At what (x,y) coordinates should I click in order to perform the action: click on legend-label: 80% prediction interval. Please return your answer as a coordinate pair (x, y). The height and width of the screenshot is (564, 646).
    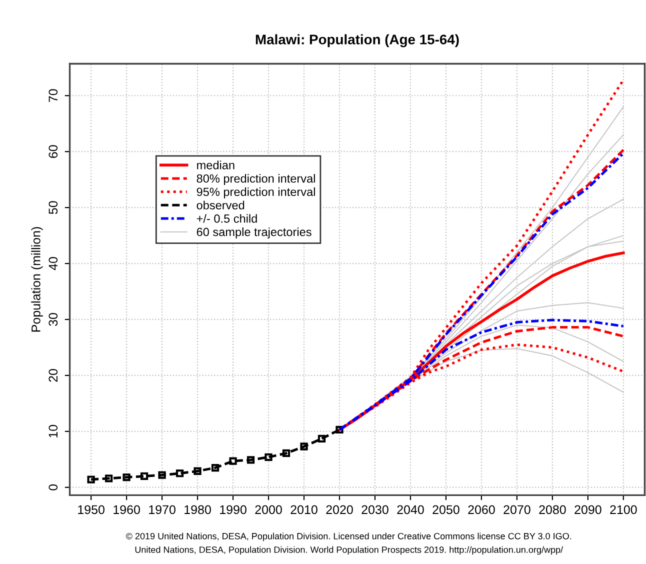
    Looking at the image, I should click on (255, 180).